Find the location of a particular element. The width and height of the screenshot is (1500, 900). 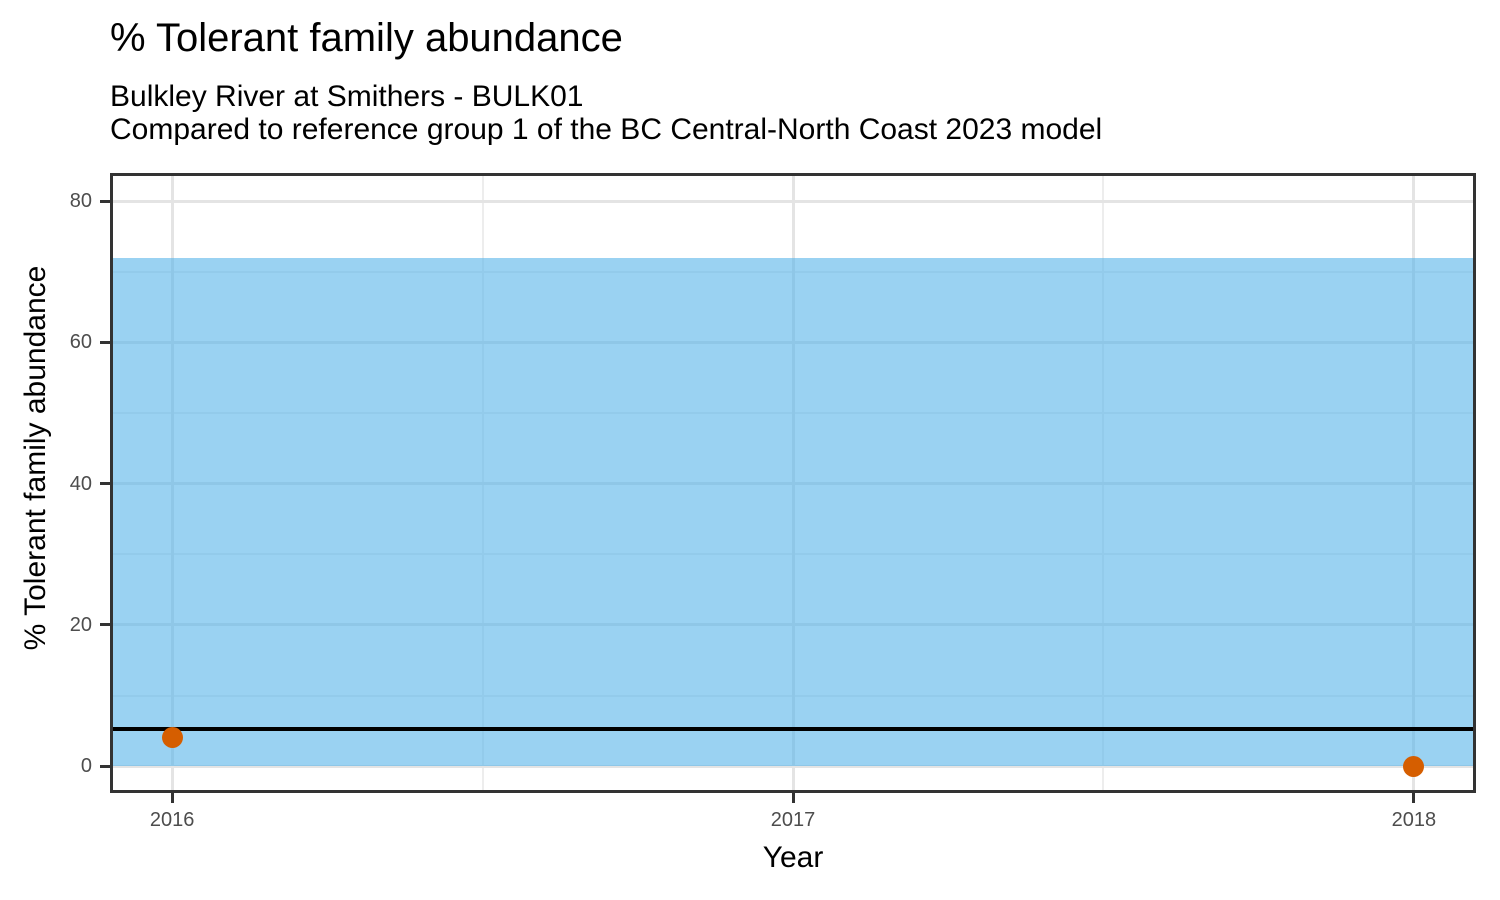

x-axis-tick-label: 2018 is located at coordinates (1414, 820).